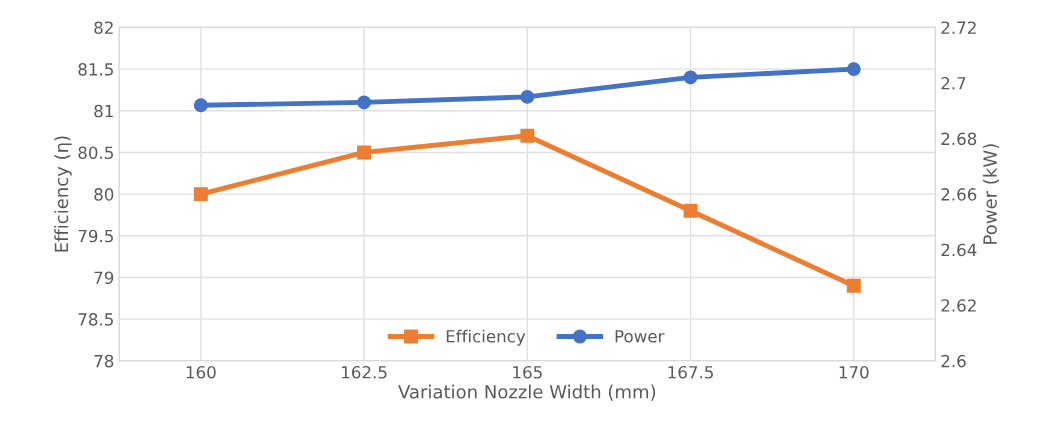 The height and width of the screenshot is (422, 1037). What do you see at coordinates (95, 69) in the screenshot?
I see `y-tick-label: 81.5` at bounding box center [95, 69].